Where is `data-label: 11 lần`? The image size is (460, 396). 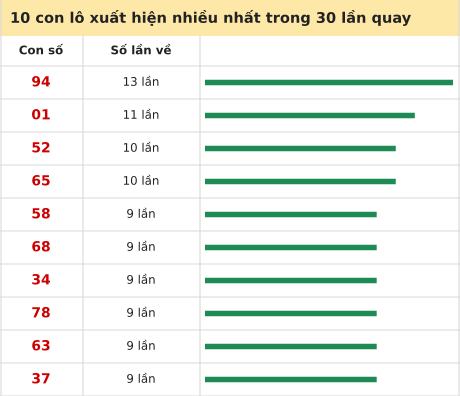
data-label: 11 lần is located at coordinates (141, 113).